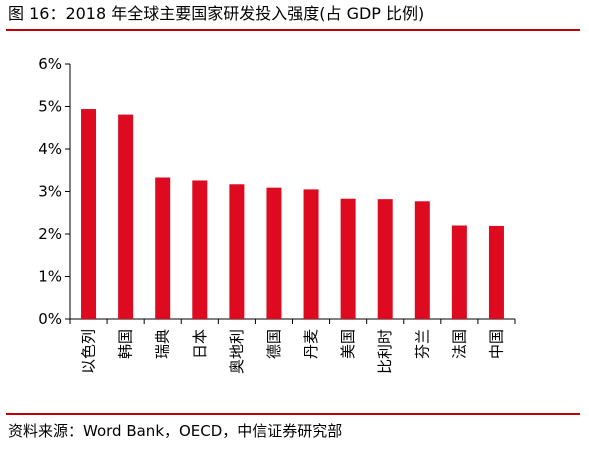  I want to click on x-category-label: 丹麦, so click(311, 344).